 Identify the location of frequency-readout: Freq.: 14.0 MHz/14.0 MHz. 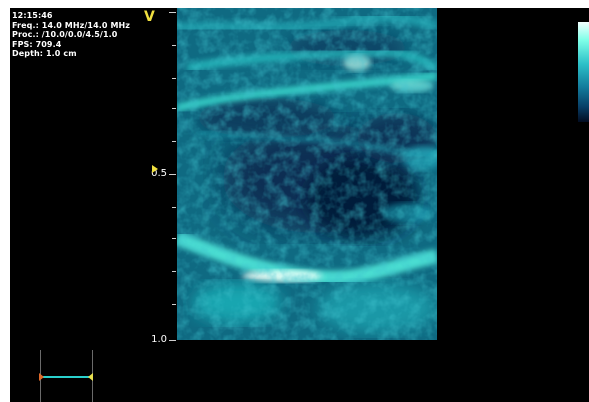
(71, 25).